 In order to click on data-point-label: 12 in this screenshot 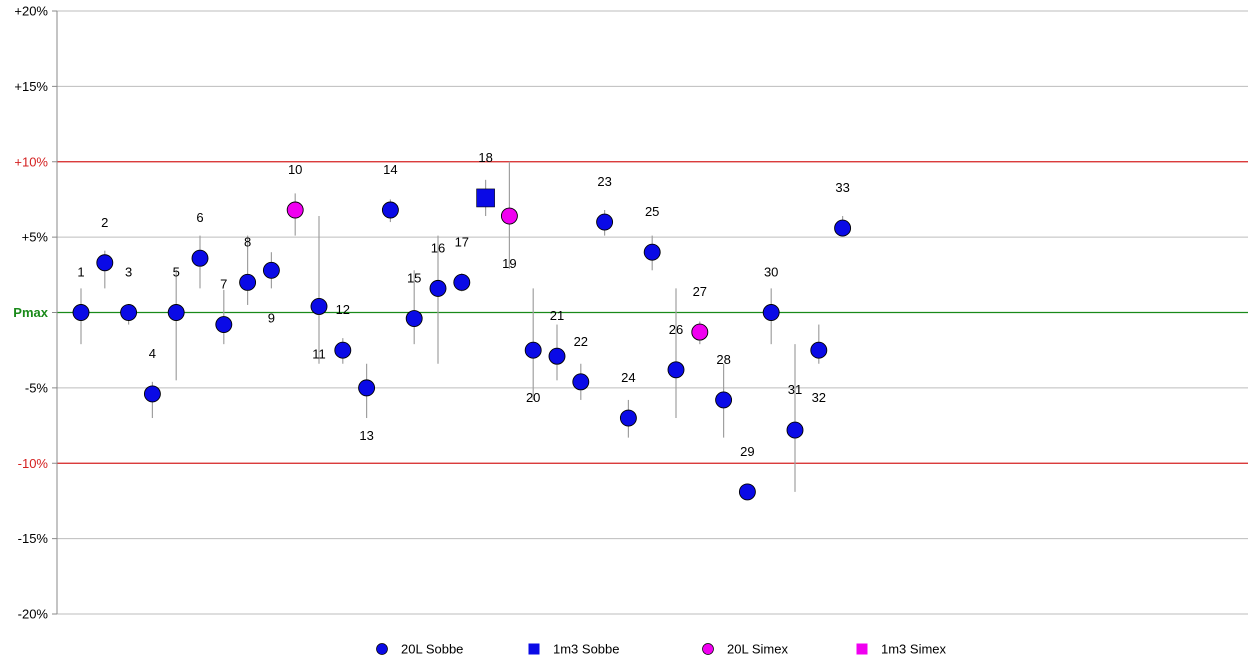, I will do `click(343, 309)`.